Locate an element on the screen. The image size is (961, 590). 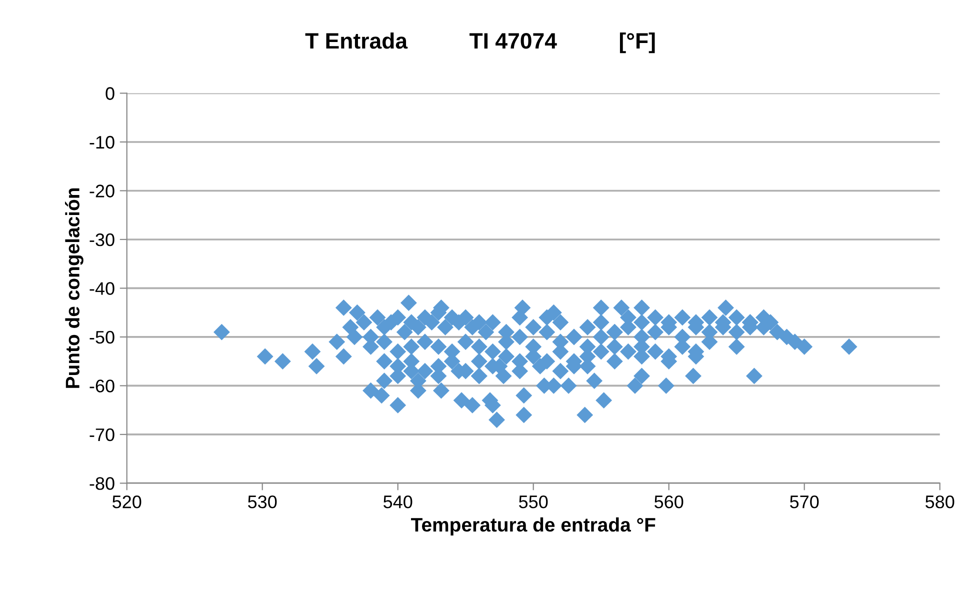
y-axis-title: Punto de congelación is located at coordinates (74, 288).